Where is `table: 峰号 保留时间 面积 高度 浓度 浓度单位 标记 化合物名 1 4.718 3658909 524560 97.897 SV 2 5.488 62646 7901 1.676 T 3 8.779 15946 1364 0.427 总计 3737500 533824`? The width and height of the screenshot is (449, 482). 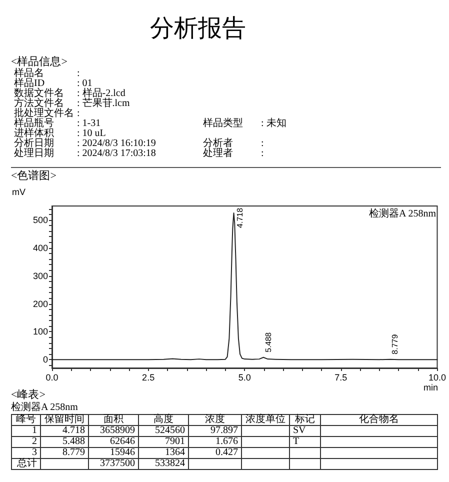 table: 峰号 保留时间 面积 高度 浓度 浓度单位 标记 化合物名 1 4.718 3658909 524560 97.897 SV 2 5.488 62646 7901 1.676 T 3 8.779 15946 1364 0.427 总计 3737500 533824 is located at coordinates (224, 442).